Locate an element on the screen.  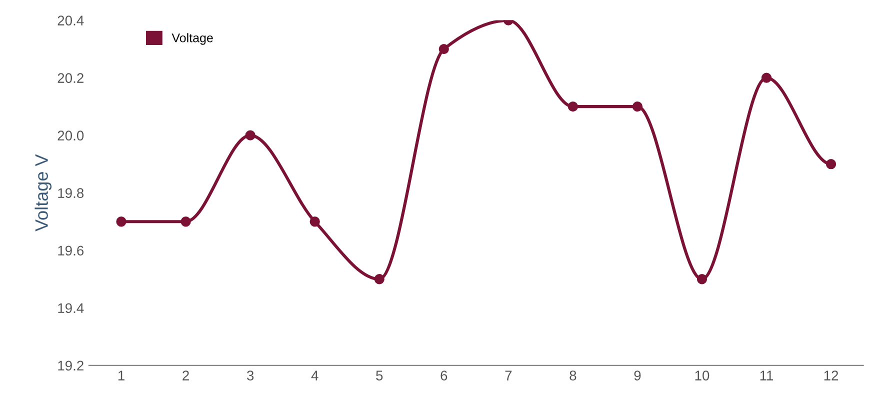
x-tick-label: 4 is located at coordinates (314, 375).